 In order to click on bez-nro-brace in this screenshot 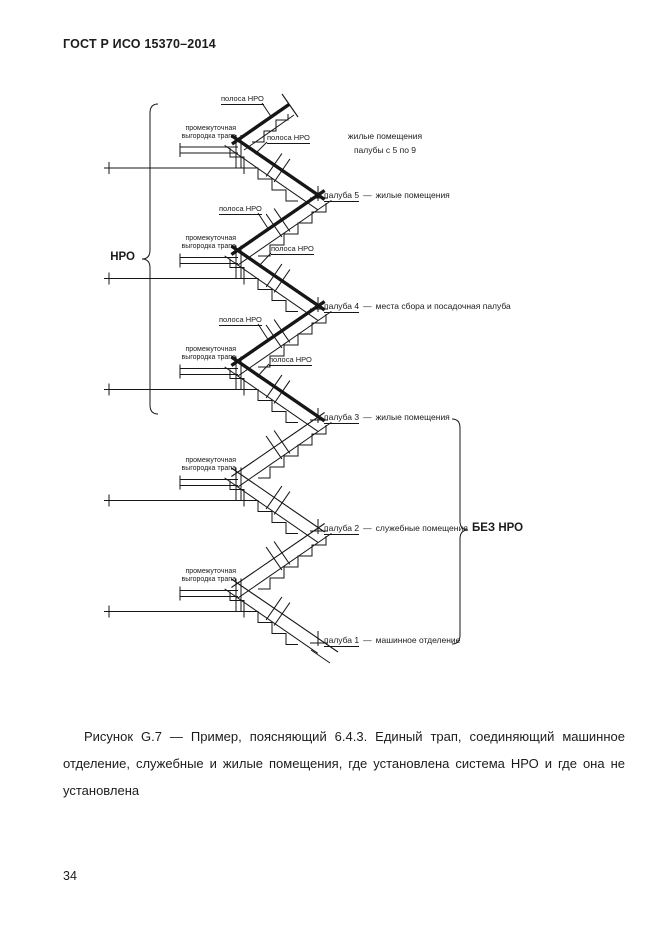, I will do `click(460, 531)`.